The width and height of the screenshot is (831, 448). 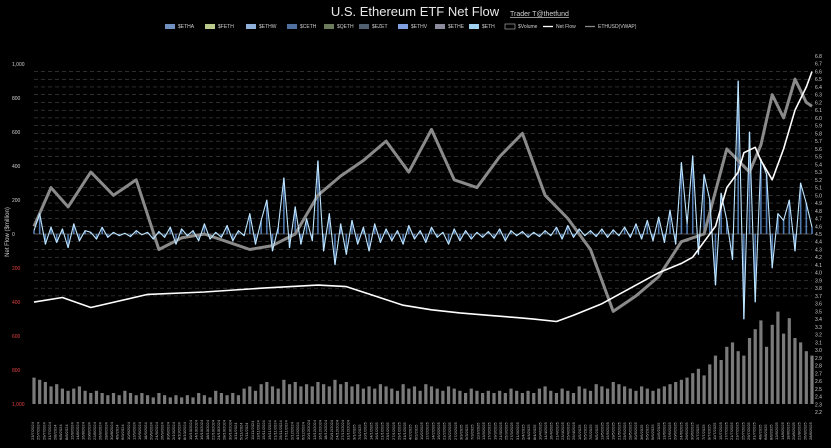 I want to click on x-tick-label: 9/5/2025, so click(x=596, y=432).